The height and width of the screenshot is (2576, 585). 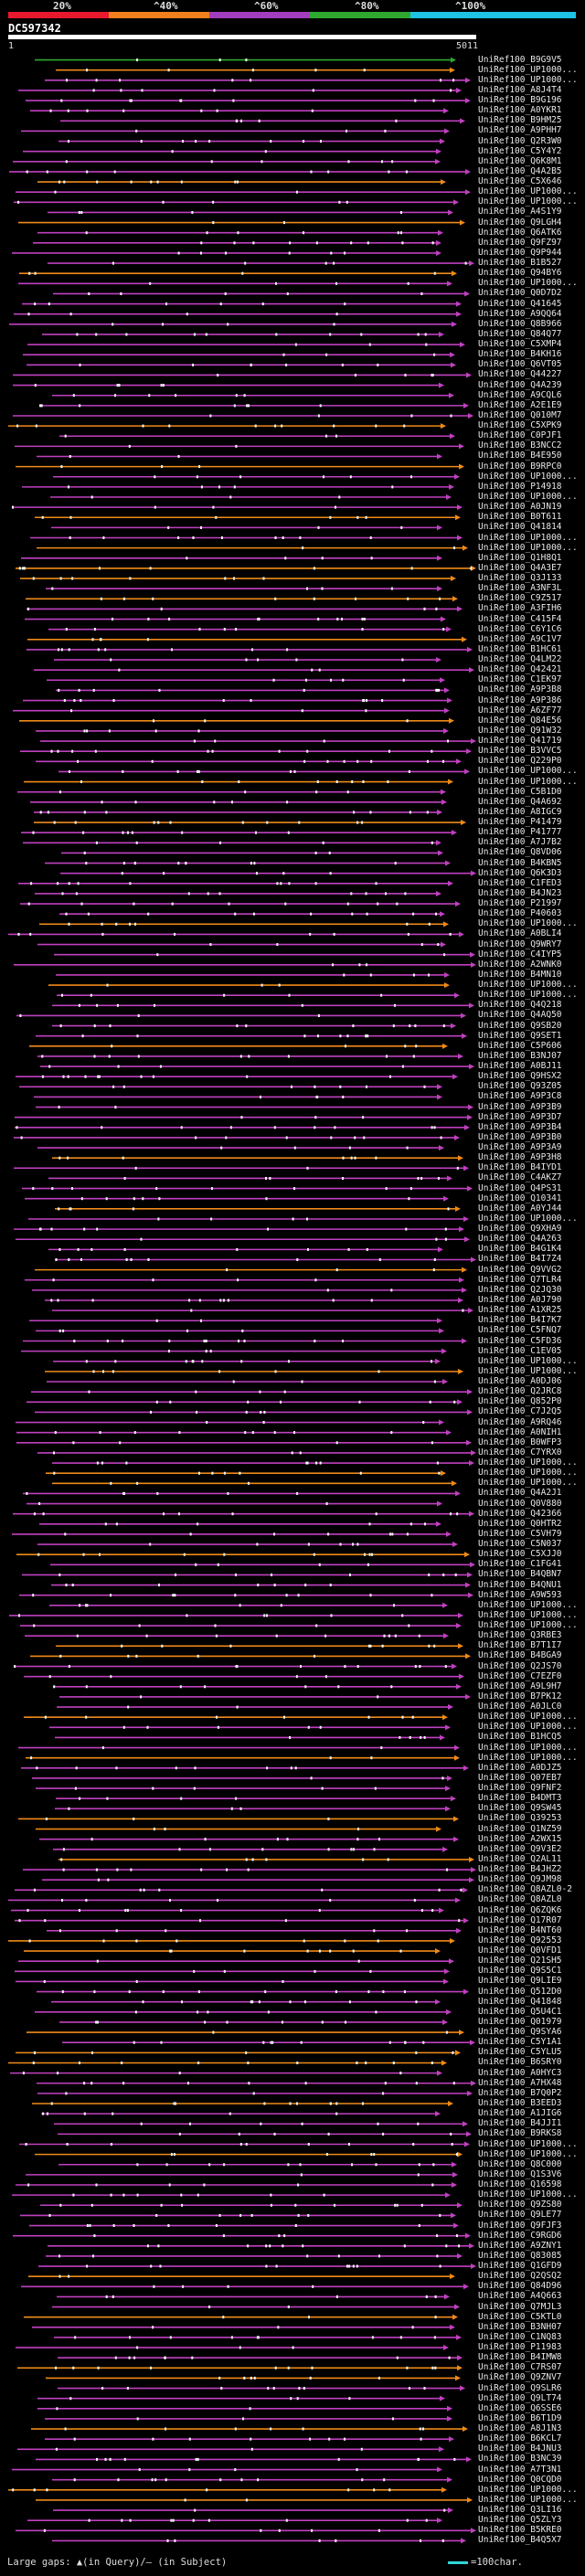 What do you see at coordinates (520, 1869) in the screenshot?
I see `hit-label: UniRef100_B4JHZ2` at bounding box center [520, 1869].